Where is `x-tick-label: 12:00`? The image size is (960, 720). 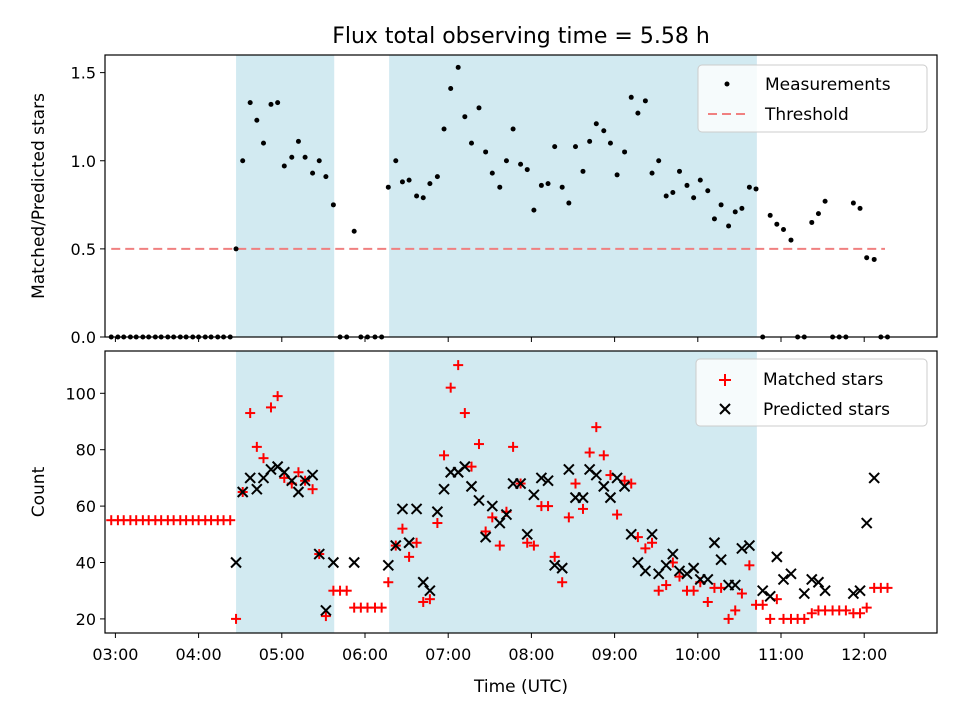 x-tick-label: 12:00 is located at coordinates (864, 654).